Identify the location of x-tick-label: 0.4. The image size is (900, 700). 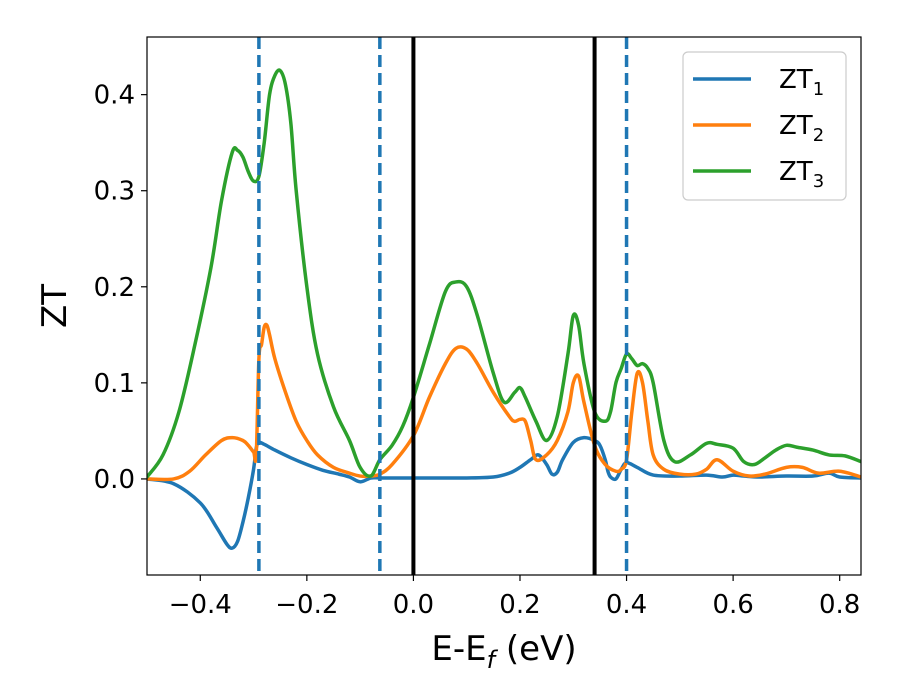
(626, 605).